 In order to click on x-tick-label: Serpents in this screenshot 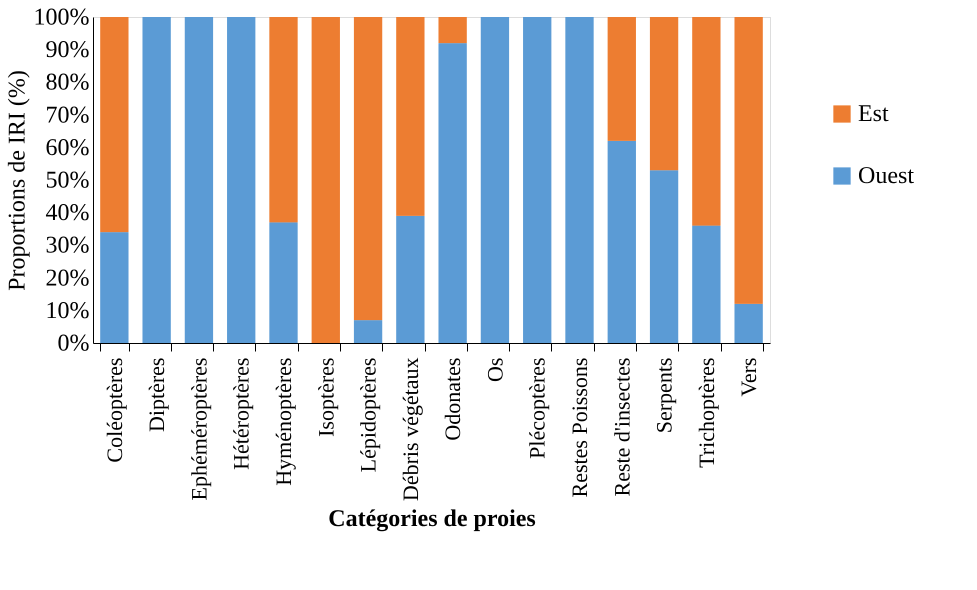, I will do `click(664, 396)`.